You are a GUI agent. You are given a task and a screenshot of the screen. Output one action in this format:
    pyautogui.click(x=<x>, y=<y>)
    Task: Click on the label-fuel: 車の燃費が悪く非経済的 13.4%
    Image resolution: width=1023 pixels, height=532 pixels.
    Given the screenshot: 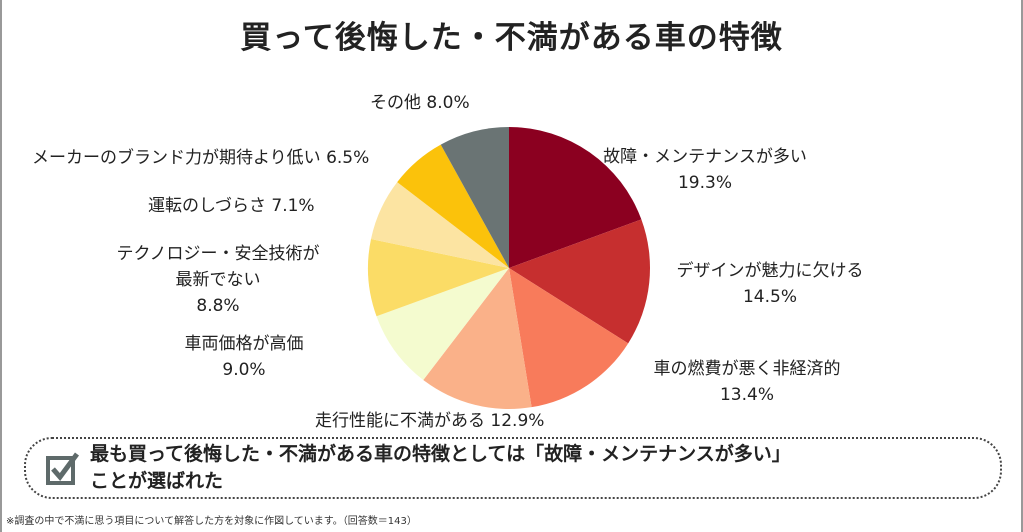 What is the action you would take?
    pyautogui.click(x=747, y=382)
    